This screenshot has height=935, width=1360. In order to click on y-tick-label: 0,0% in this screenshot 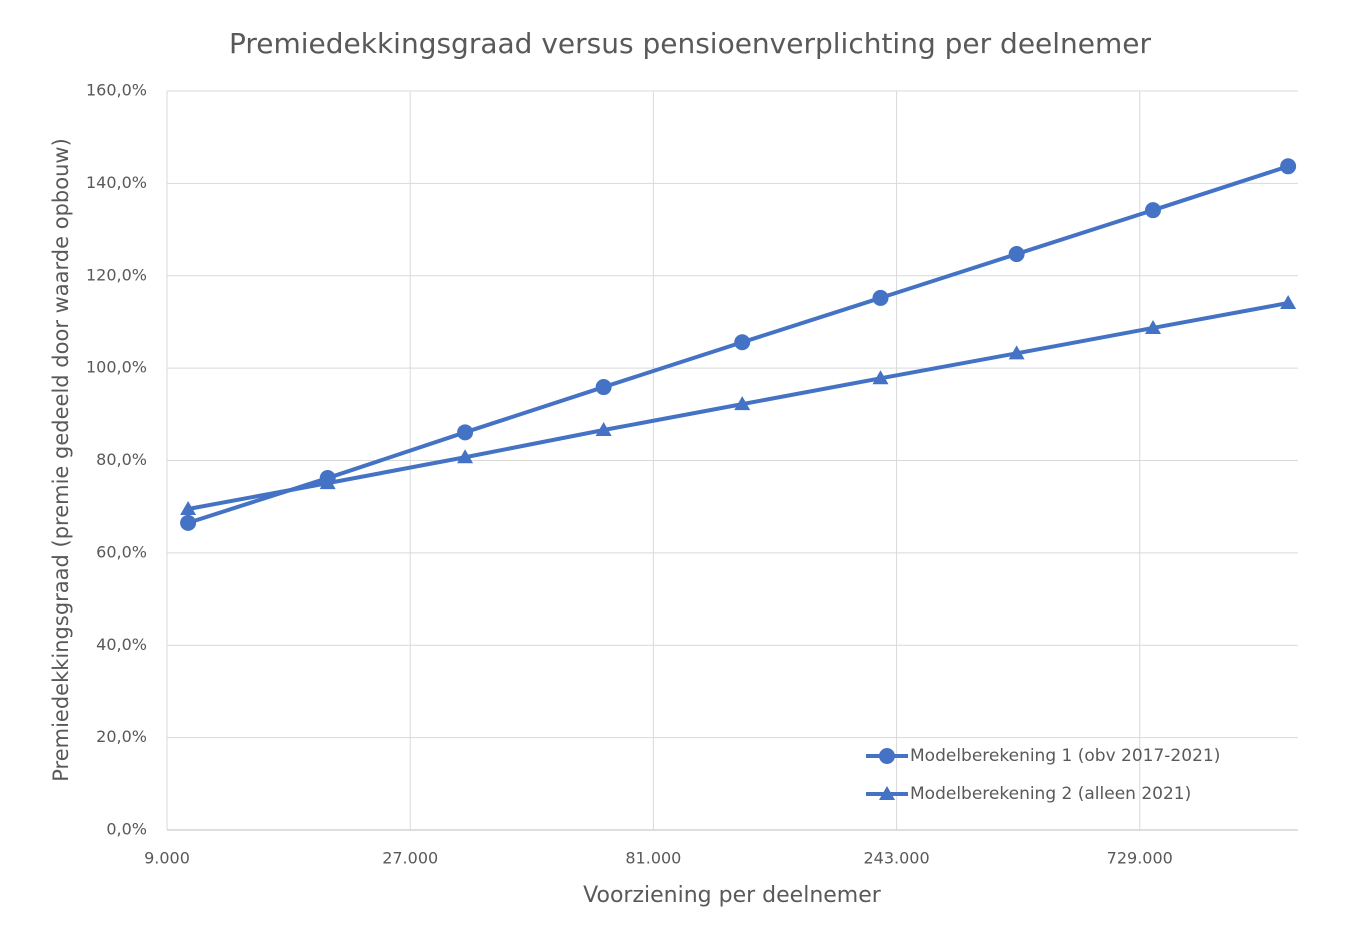, I will do `click(126, 829)`.